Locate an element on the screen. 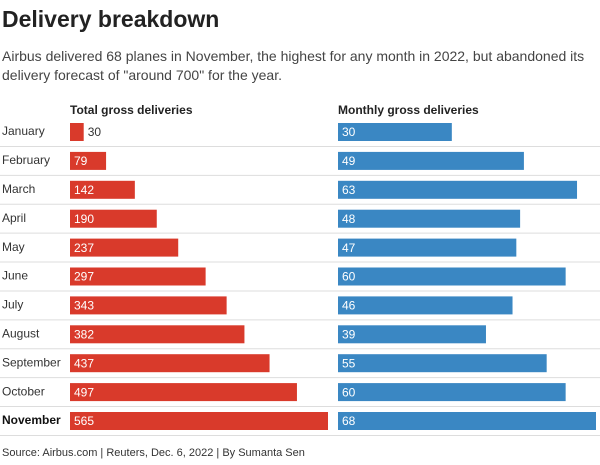 This screenshot has width=600, height=465. value-label: 297 is located at coordinates (84, 277).